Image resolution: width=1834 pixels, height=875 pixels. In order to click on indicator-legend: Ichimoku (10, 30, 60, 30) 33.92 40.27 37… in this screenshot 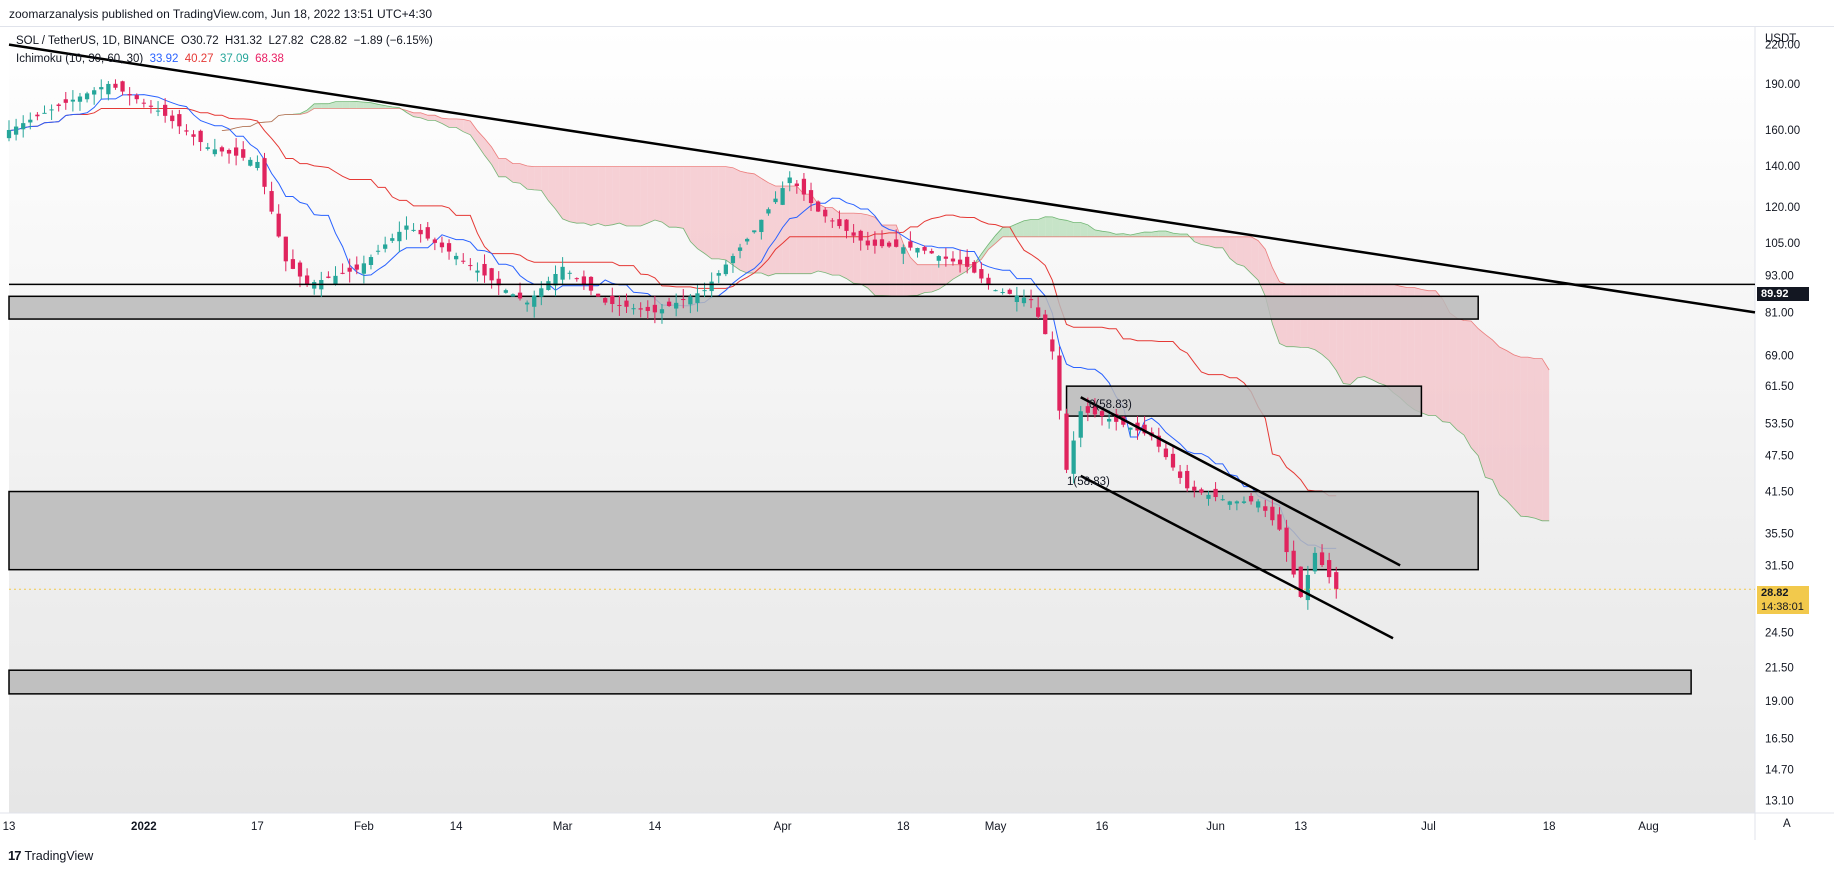, I will do `click(150, 59)`.